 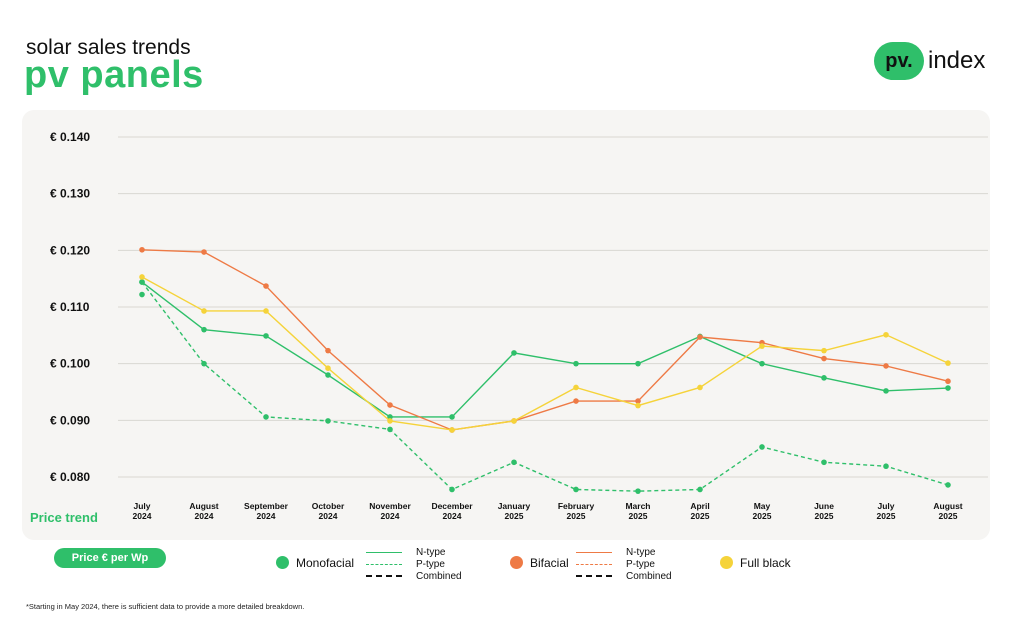 I want to click on x-tick-label: April, so click(x=699, y=506).